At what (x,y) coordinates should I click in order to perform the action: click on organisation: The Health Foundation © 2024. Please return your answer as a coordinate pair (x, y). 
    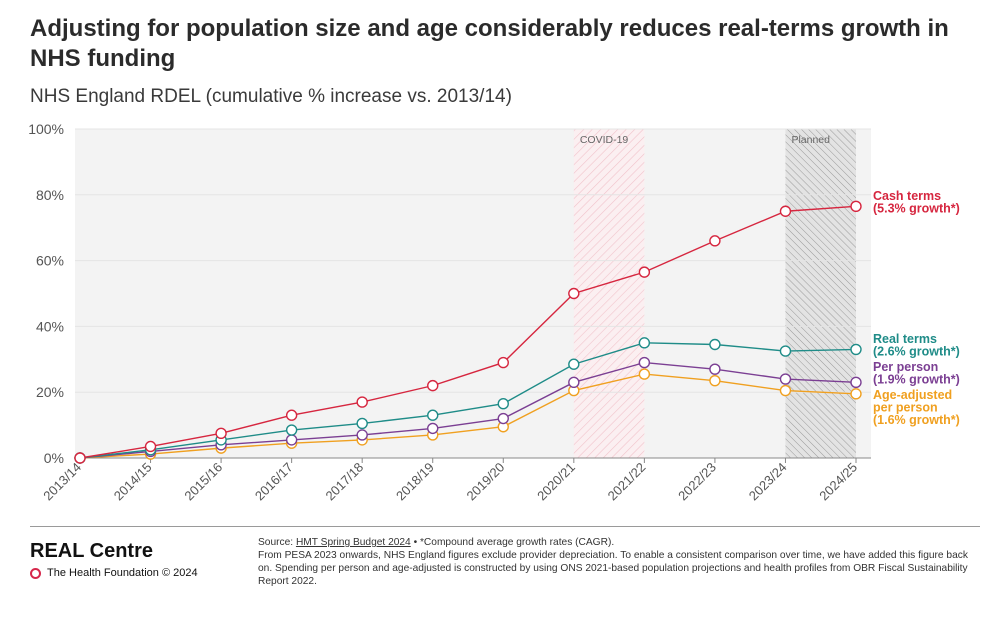
    Looking at the image, I should click on (114, 573).